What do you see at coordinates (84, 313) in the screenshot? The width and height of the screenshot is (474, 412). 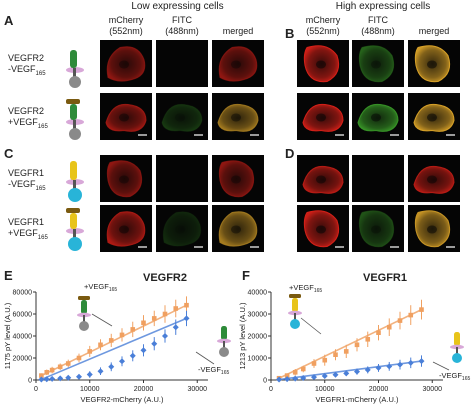 I see `vegfr2-ligand-receptor-icon` at bounding box center [84, 313].